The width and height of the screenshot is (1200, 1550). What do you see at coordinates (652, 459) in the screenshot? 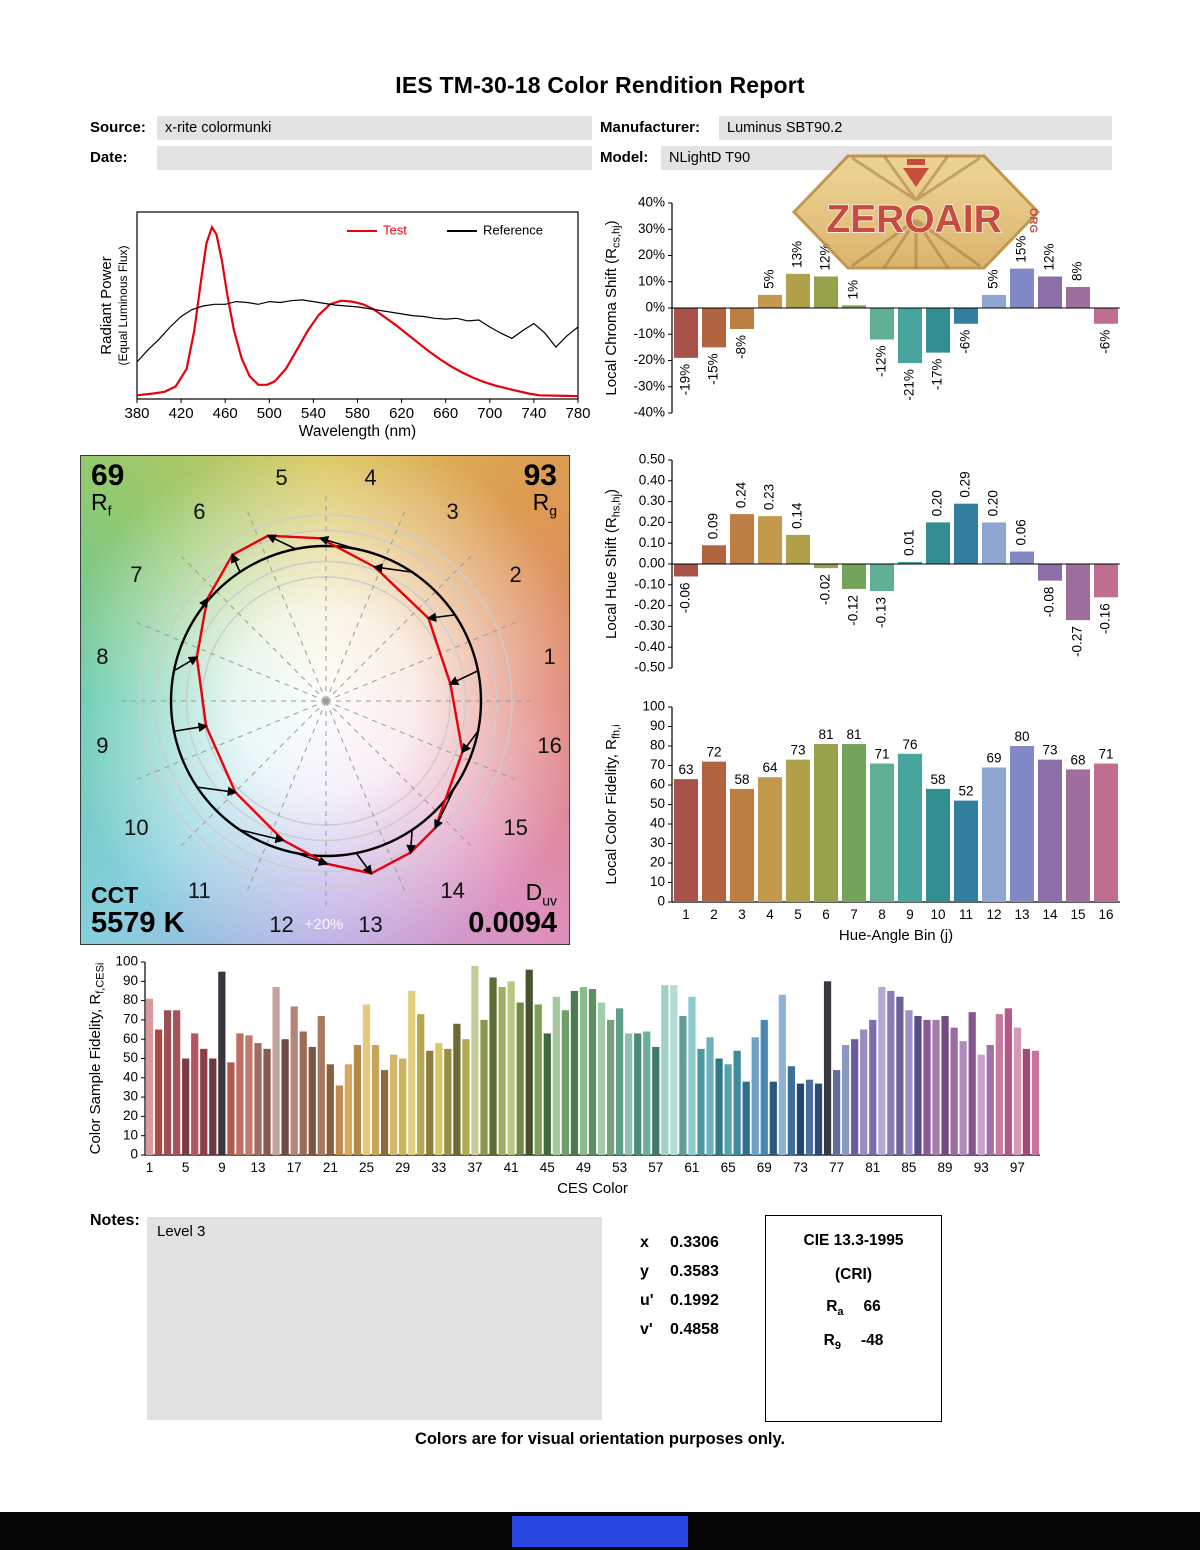
I see `svg-text: 0.50` at bounding box center [652, 459].